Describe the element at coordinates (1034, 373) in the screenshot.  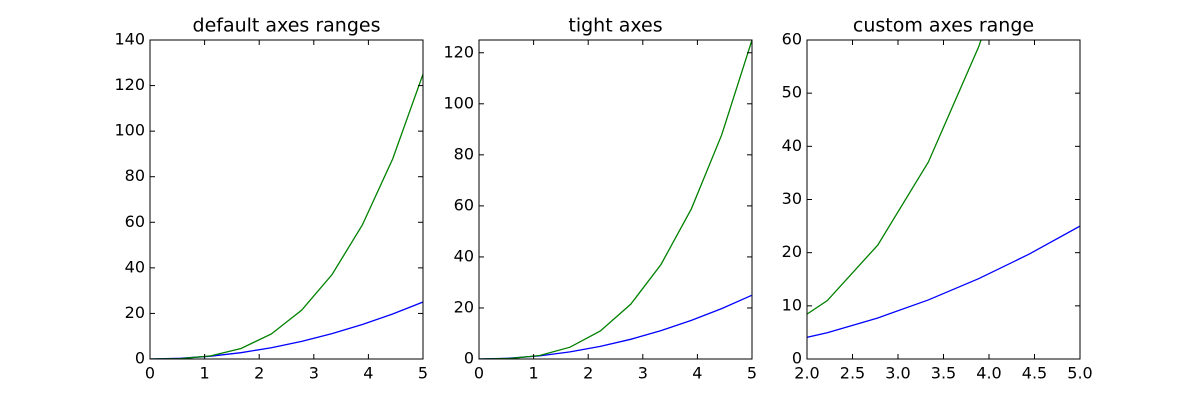
I see `x-tick-label: 4.5` at that location.